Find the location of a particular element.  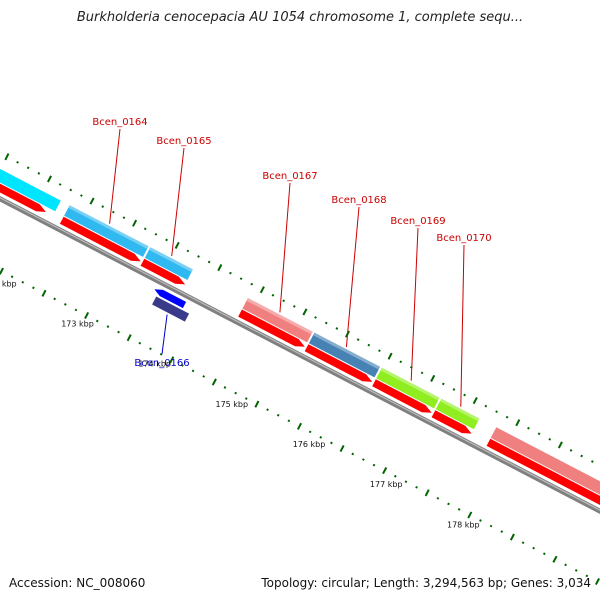

gene-label-bcen_0168: Bcen_0168 is located at coordinates (358, 200).